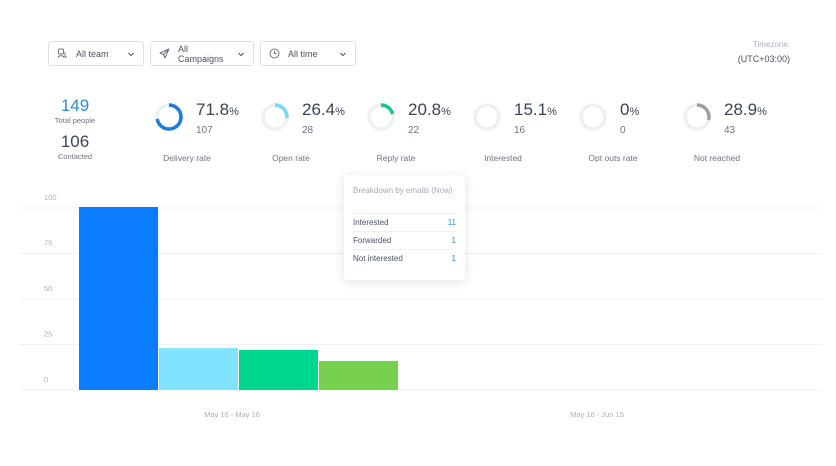 This screenshot has height=466, width=836. What do you see at coordinates (75, 129) in the screenshot?
I see `totals-block: 149 Total people 106 Contacted` at bounding box center [75, 129].